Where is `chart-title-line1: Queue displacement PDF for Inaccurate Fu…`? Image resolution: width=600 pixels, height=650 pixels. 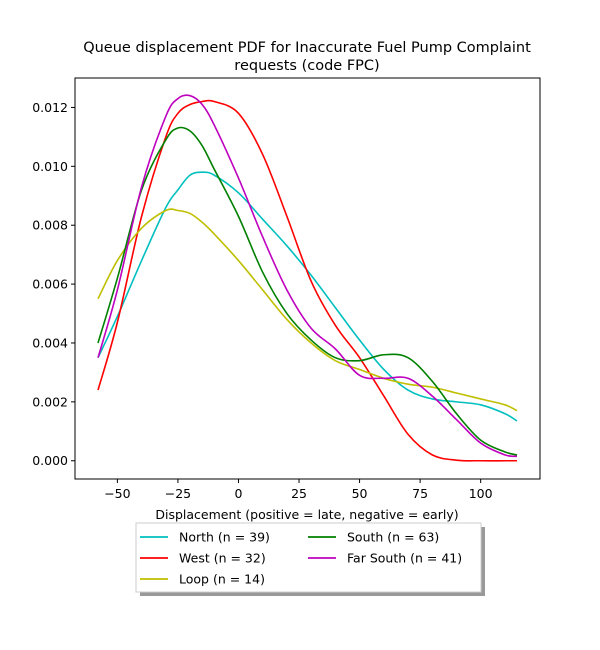 chart-title-line1: Queue displacement PDF for Inaccurate Fu… is located at coordinates (307, 48).